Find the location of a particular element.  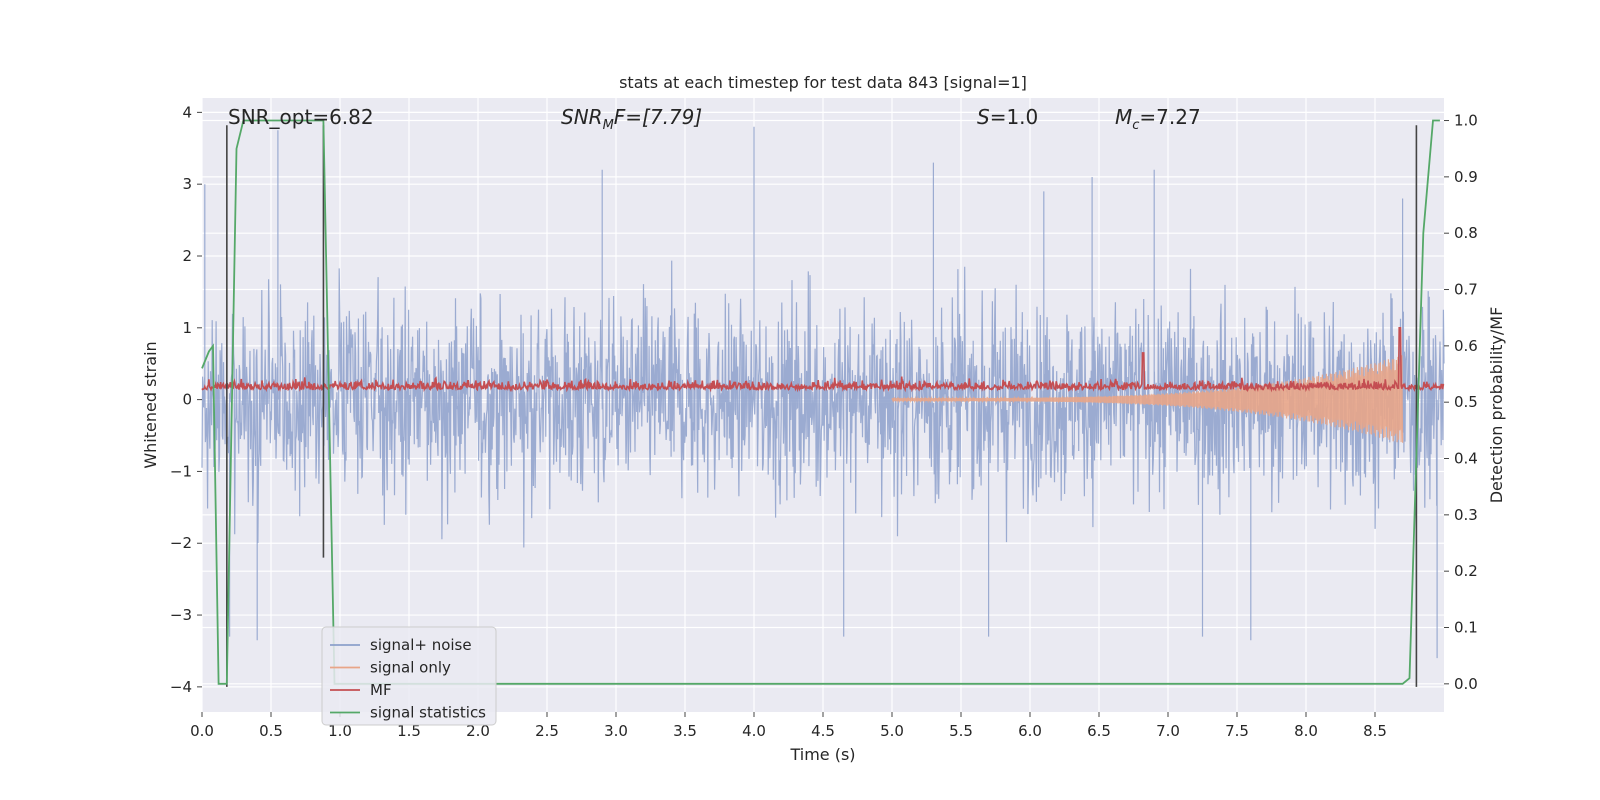

y-right-tick-label: 0.7 is located at coordinates (1466, 290).